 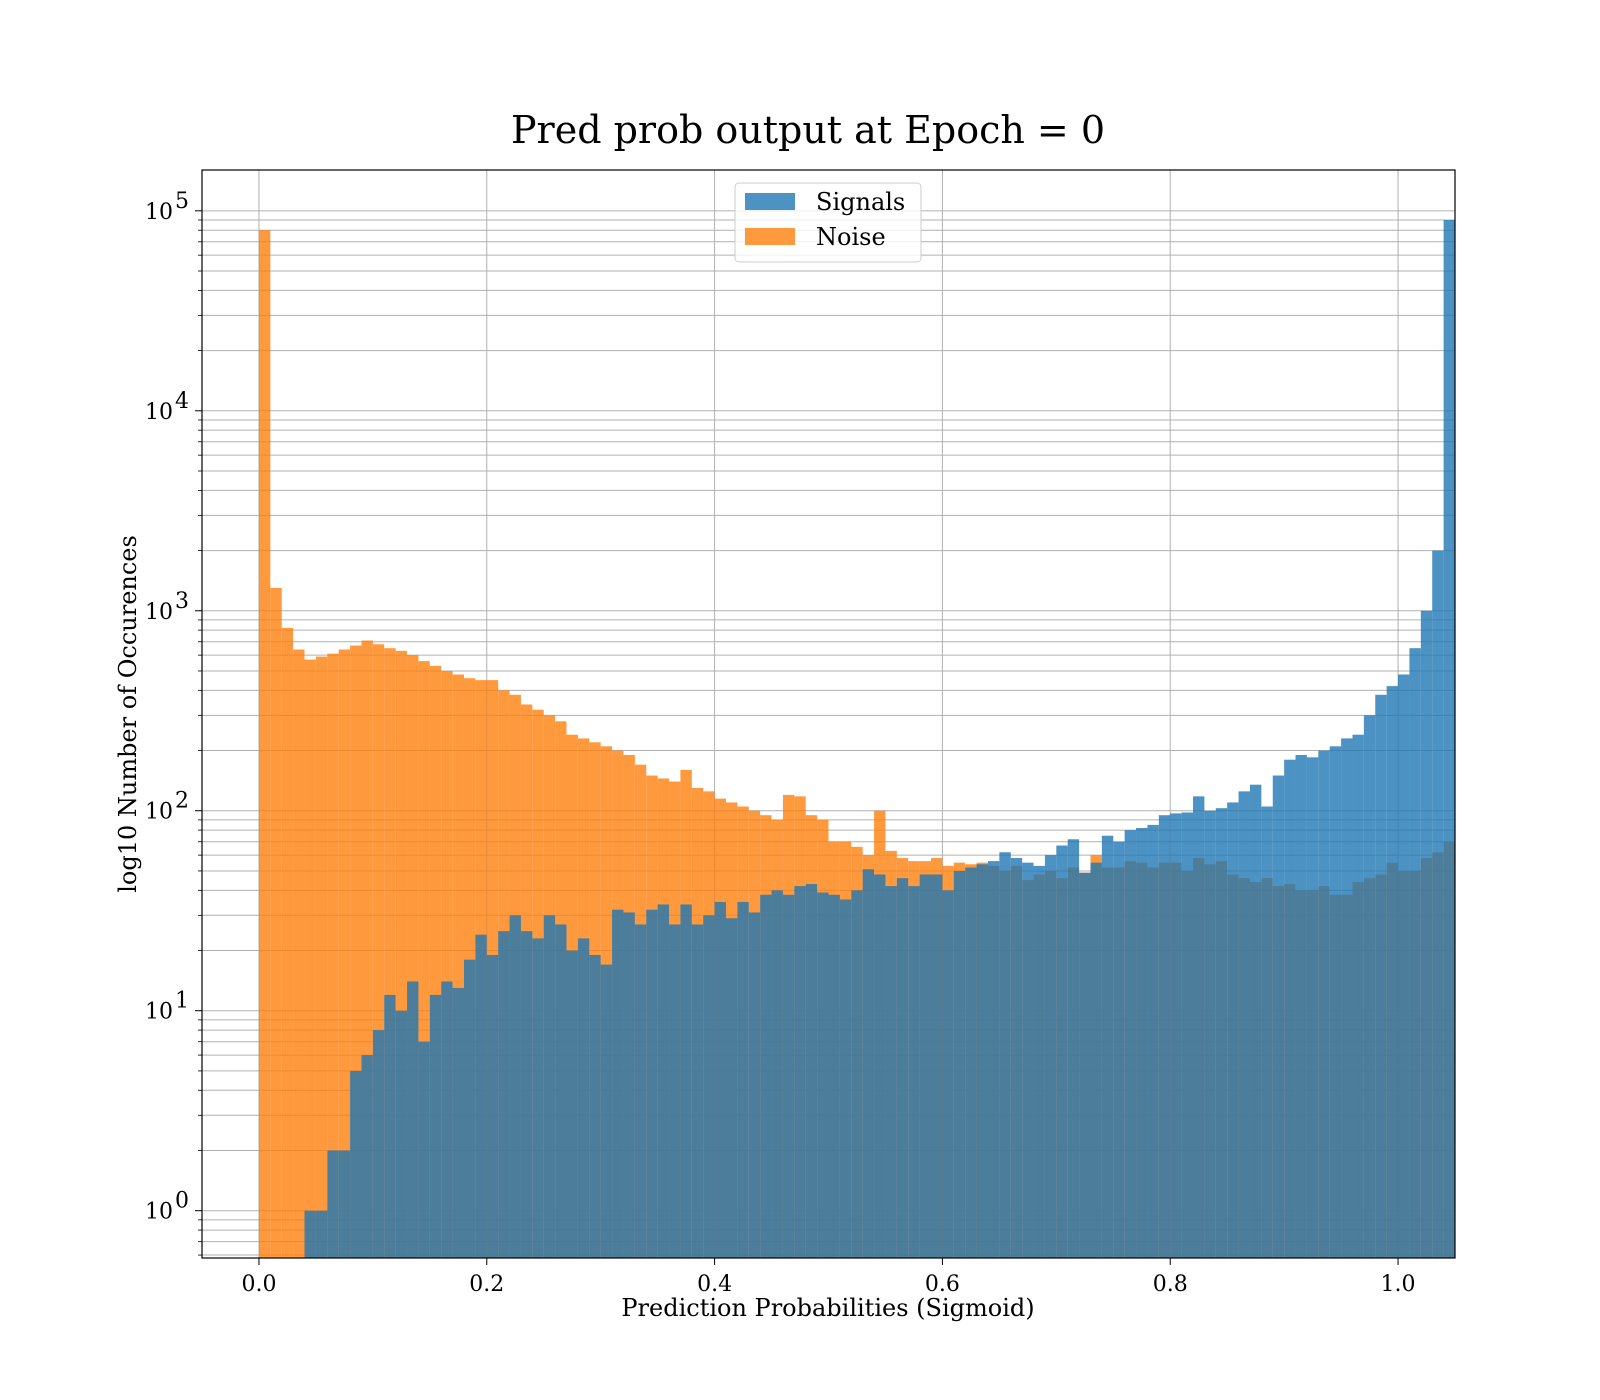 What do you see at coordinates (182, 201) in the screenshot?
I see `y-tick-exponent: 5` at bounding box center [182, 201].